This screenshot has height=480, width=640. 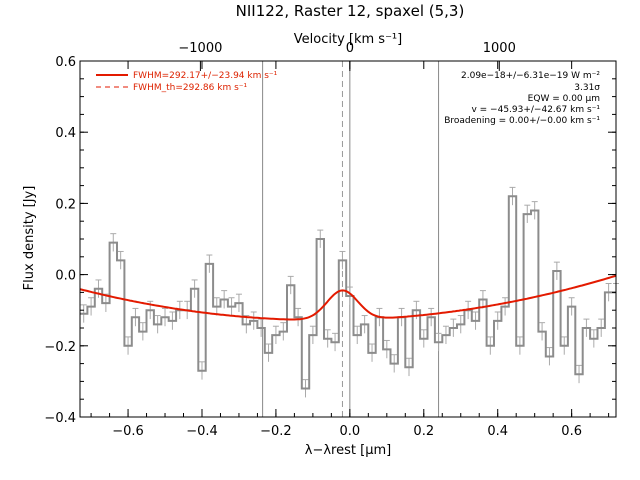 I want to click on annotation-flux: 2.09e−18+/−6.31e−19 W m⁻², so click(x=530, y=76).